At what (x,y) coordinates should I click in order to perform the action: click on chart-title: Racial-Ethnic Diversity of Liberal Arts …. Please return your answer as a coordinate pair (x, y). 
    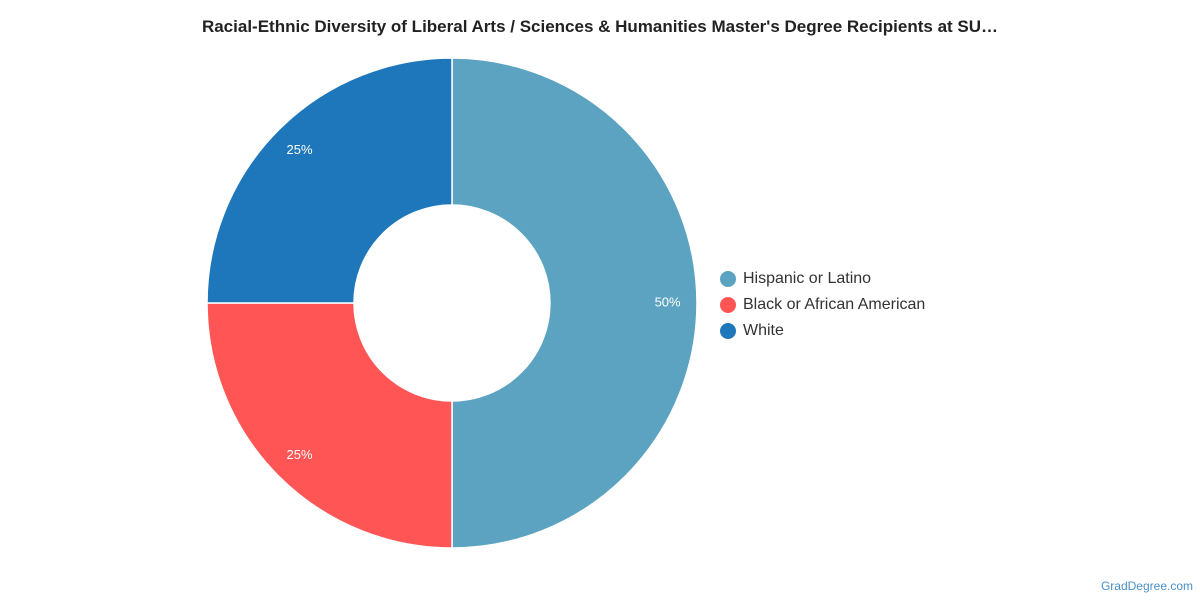
    Looking at the image, I should click on (600, 26).